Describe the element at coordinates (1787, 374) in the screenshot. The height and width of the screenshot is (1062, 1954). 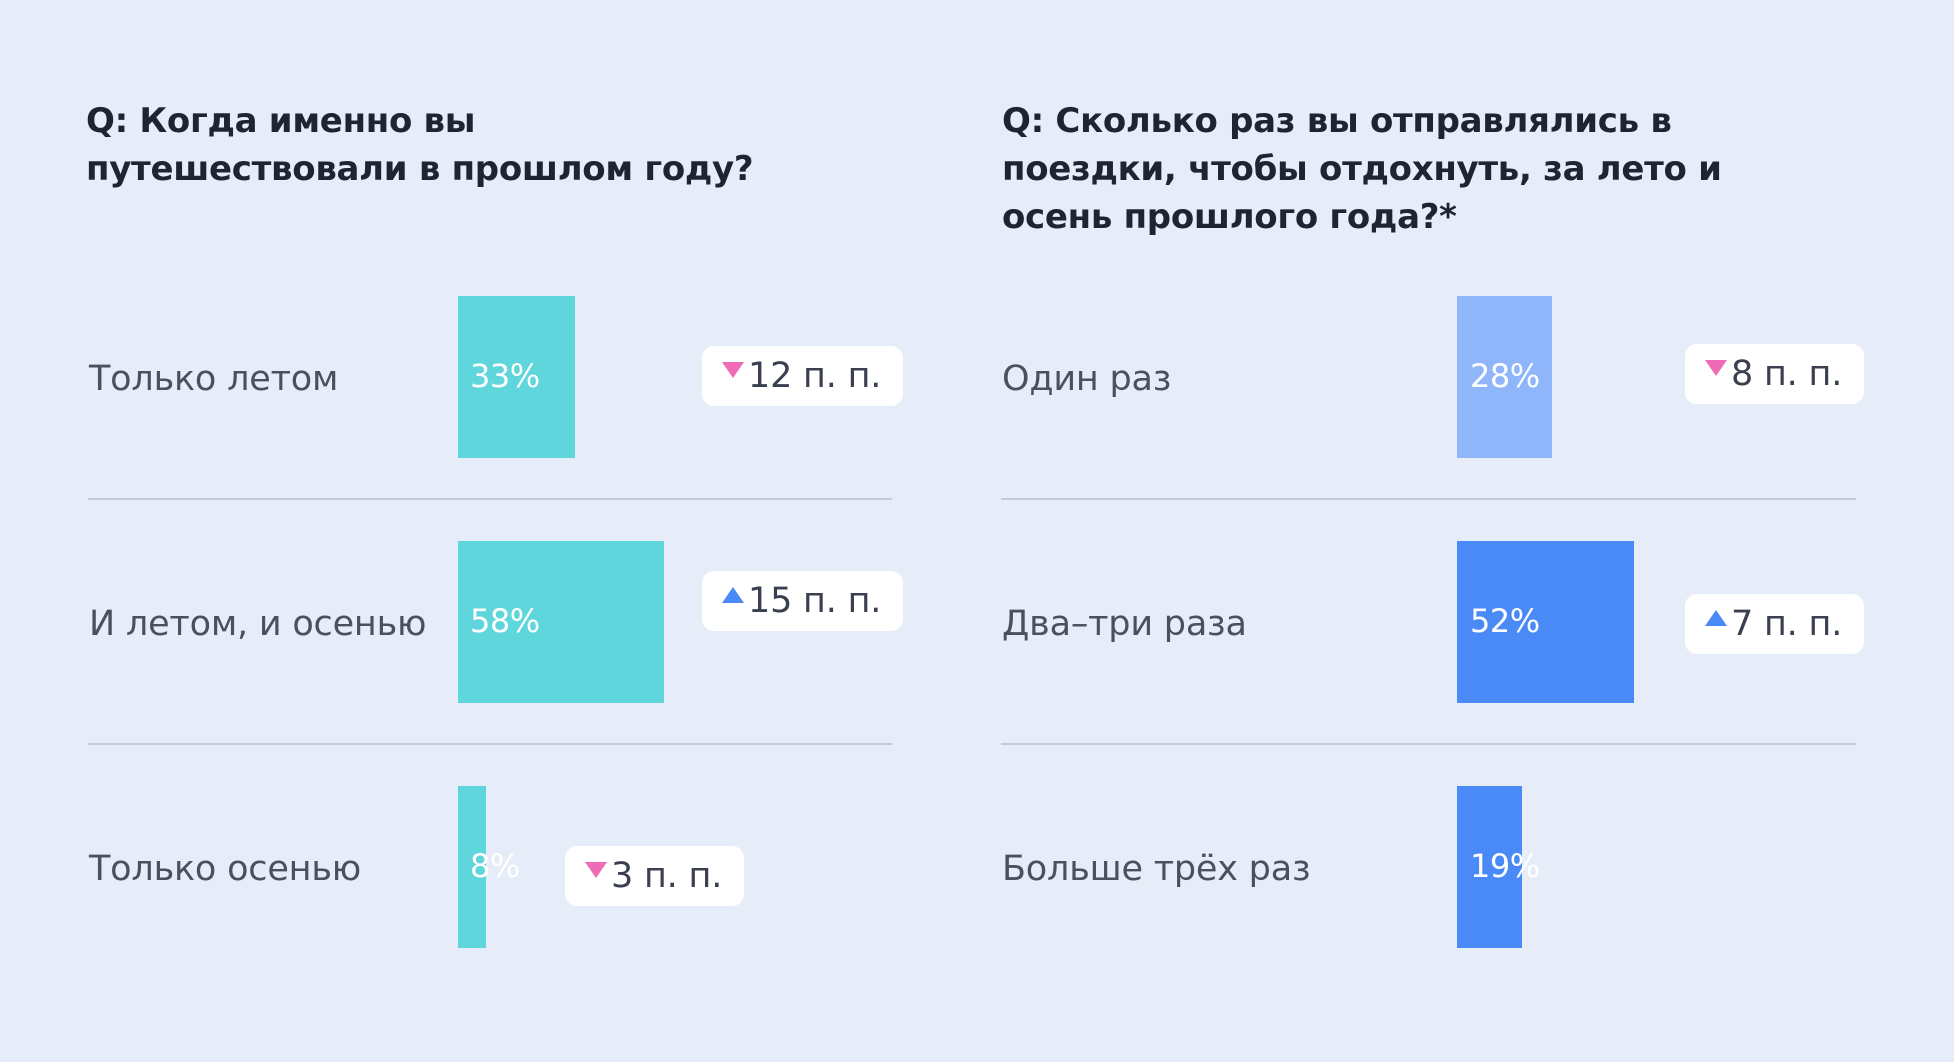
I see `delta-value: 8 п. п.` at that location.